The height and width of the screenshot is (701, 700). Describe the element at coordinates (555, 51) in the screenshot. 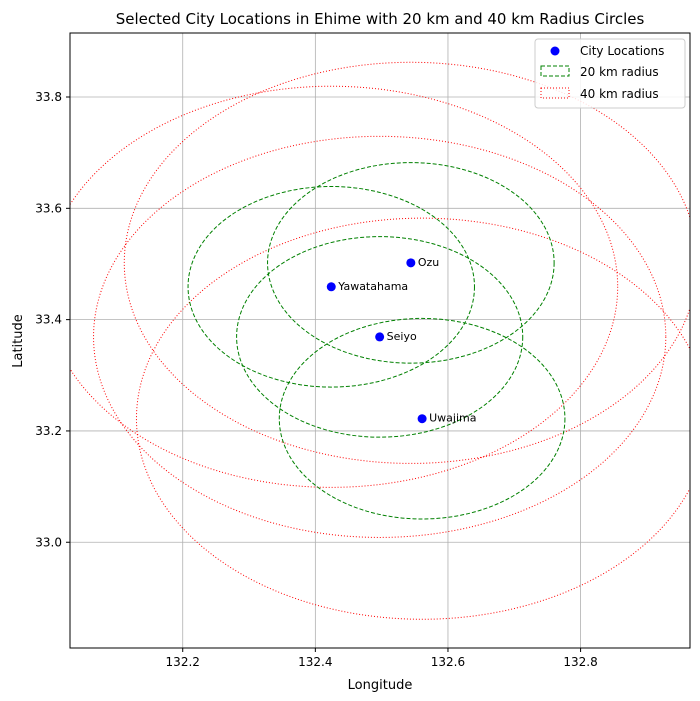

I see `legend-marker-points` at that location.